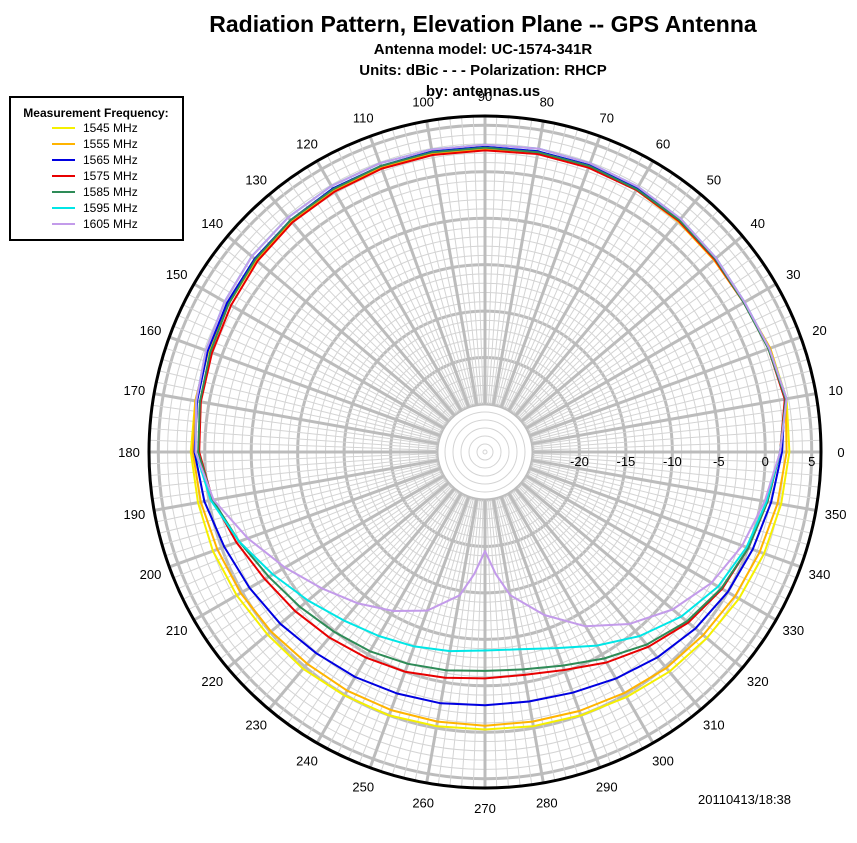 Image resolution: width=857 pixels, height=843 pixels. I want to click on angle-tick-label: 0, so click(840, 452).